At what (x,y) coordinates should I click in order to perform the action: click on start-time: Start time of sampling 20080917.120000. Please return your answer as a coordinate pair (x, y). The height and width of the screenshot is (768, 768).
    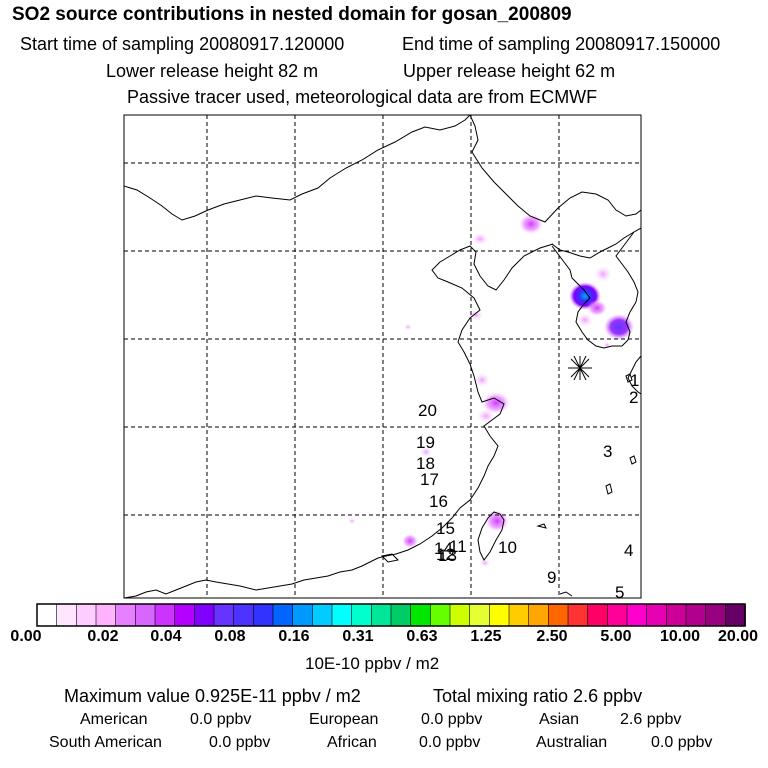
    Looking at the image, I should click on (182, 44).